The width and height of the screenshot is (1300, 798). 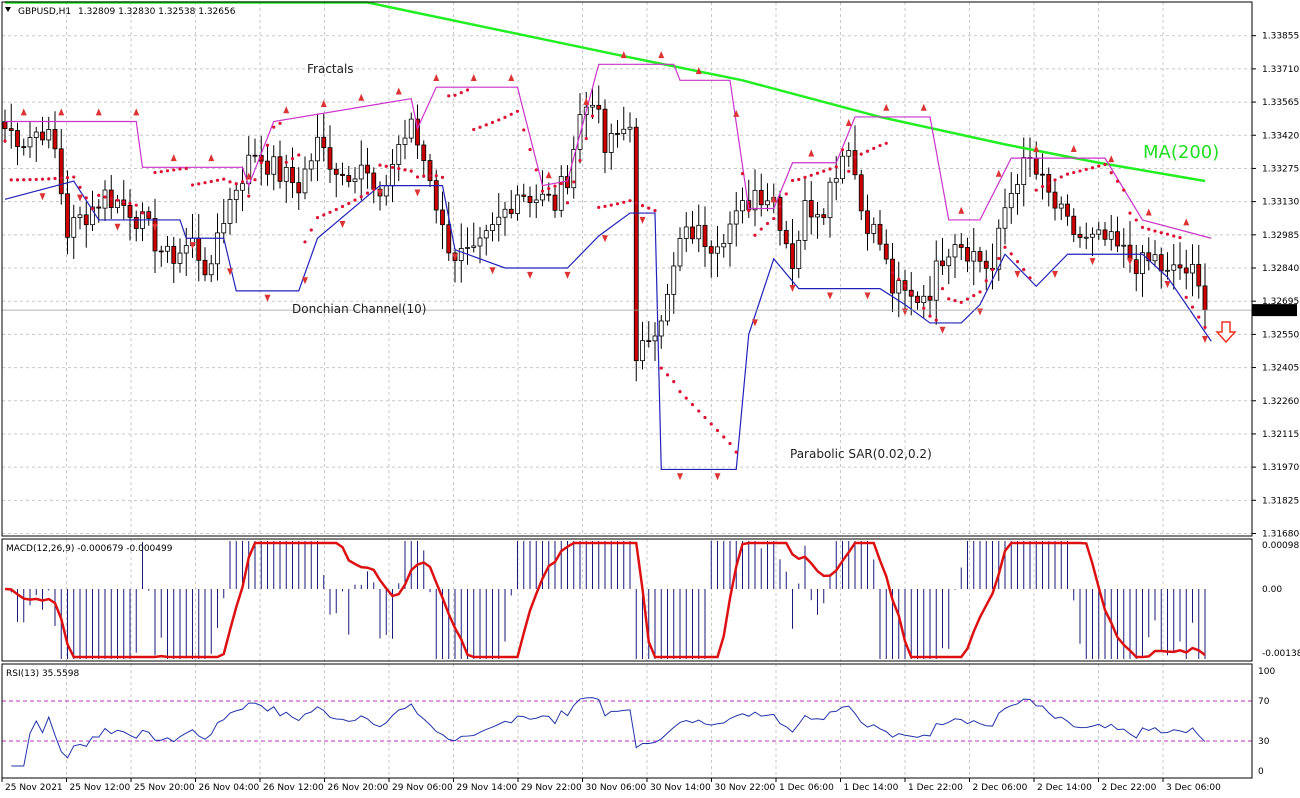 What do you see at coordinates (1280, 37) in the screenshot?
I see `price-tick-label: 1.33855` at bounding box center [1280, 37].